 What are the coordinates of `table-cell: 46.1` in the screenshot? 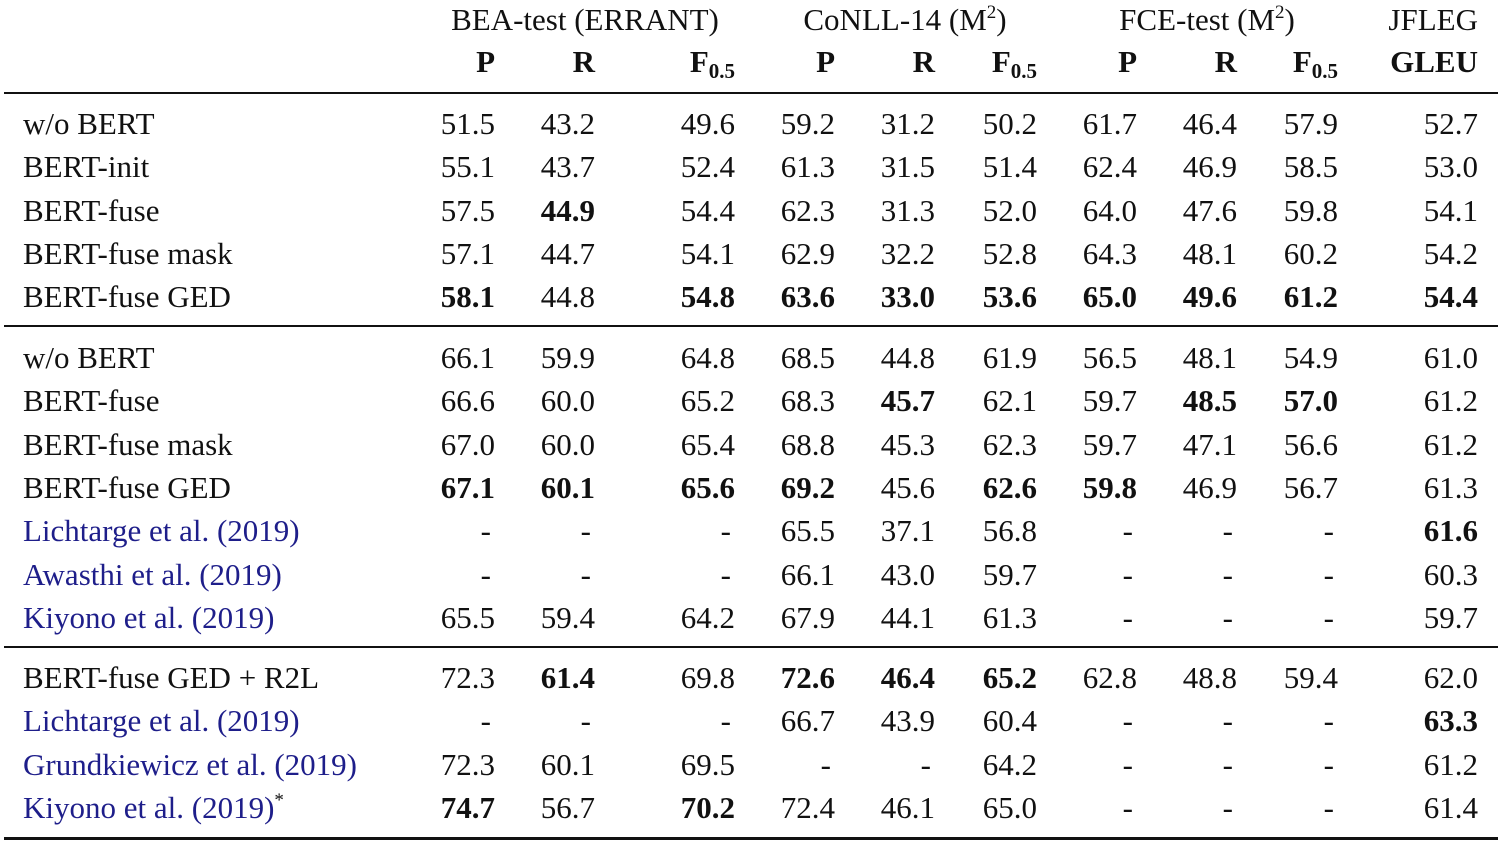 It's located at (907, 807).